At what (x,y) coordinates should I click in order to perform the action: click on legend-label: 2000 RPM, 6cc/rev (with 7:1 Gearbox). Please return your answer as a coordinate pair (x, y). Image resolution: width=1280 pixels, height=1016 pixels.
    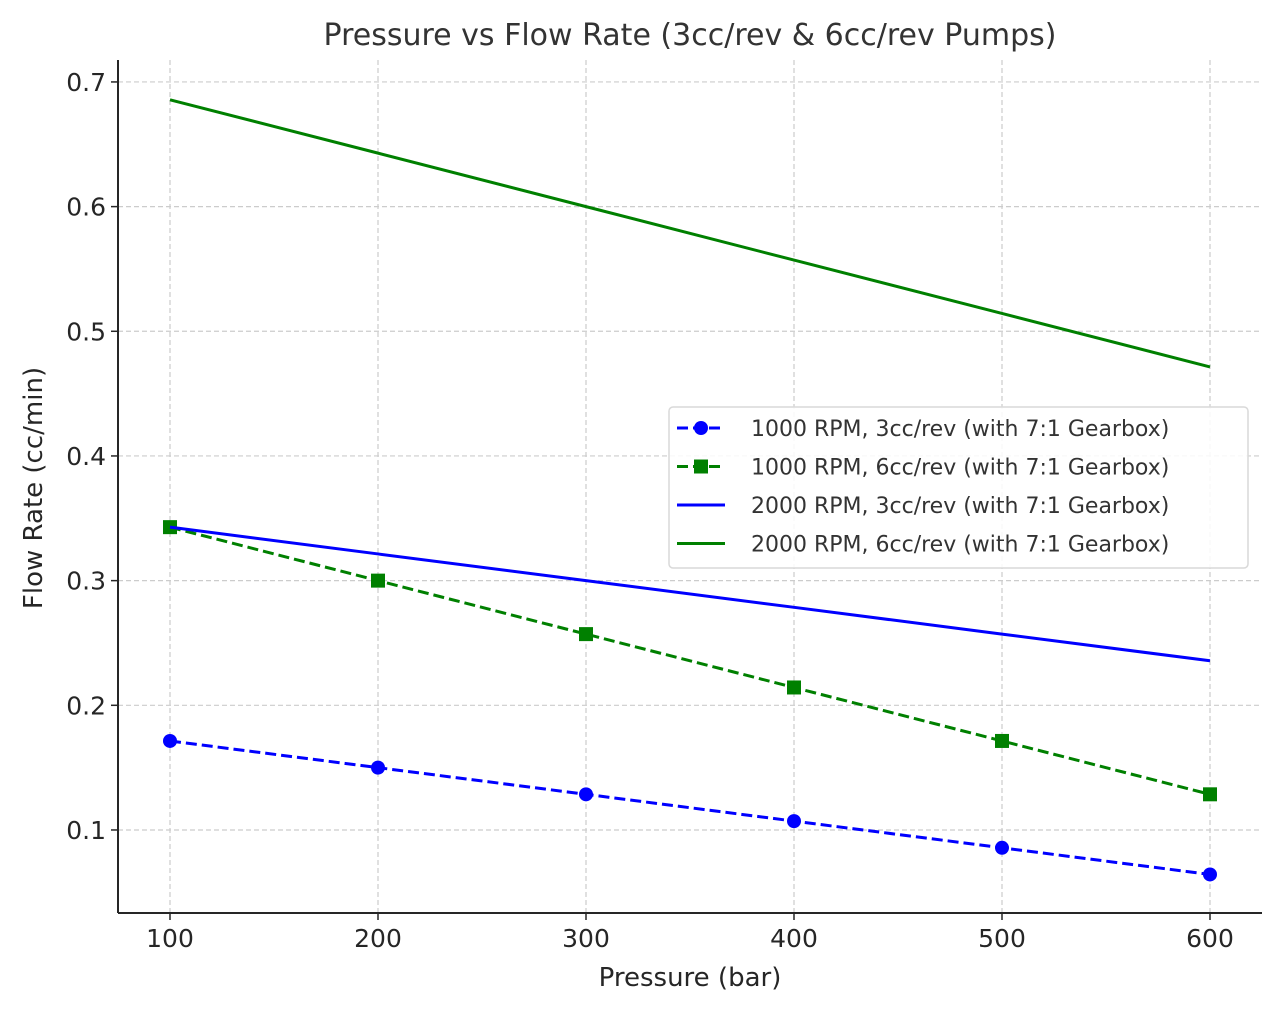
    Looking at the image, I should click on (960, 545).